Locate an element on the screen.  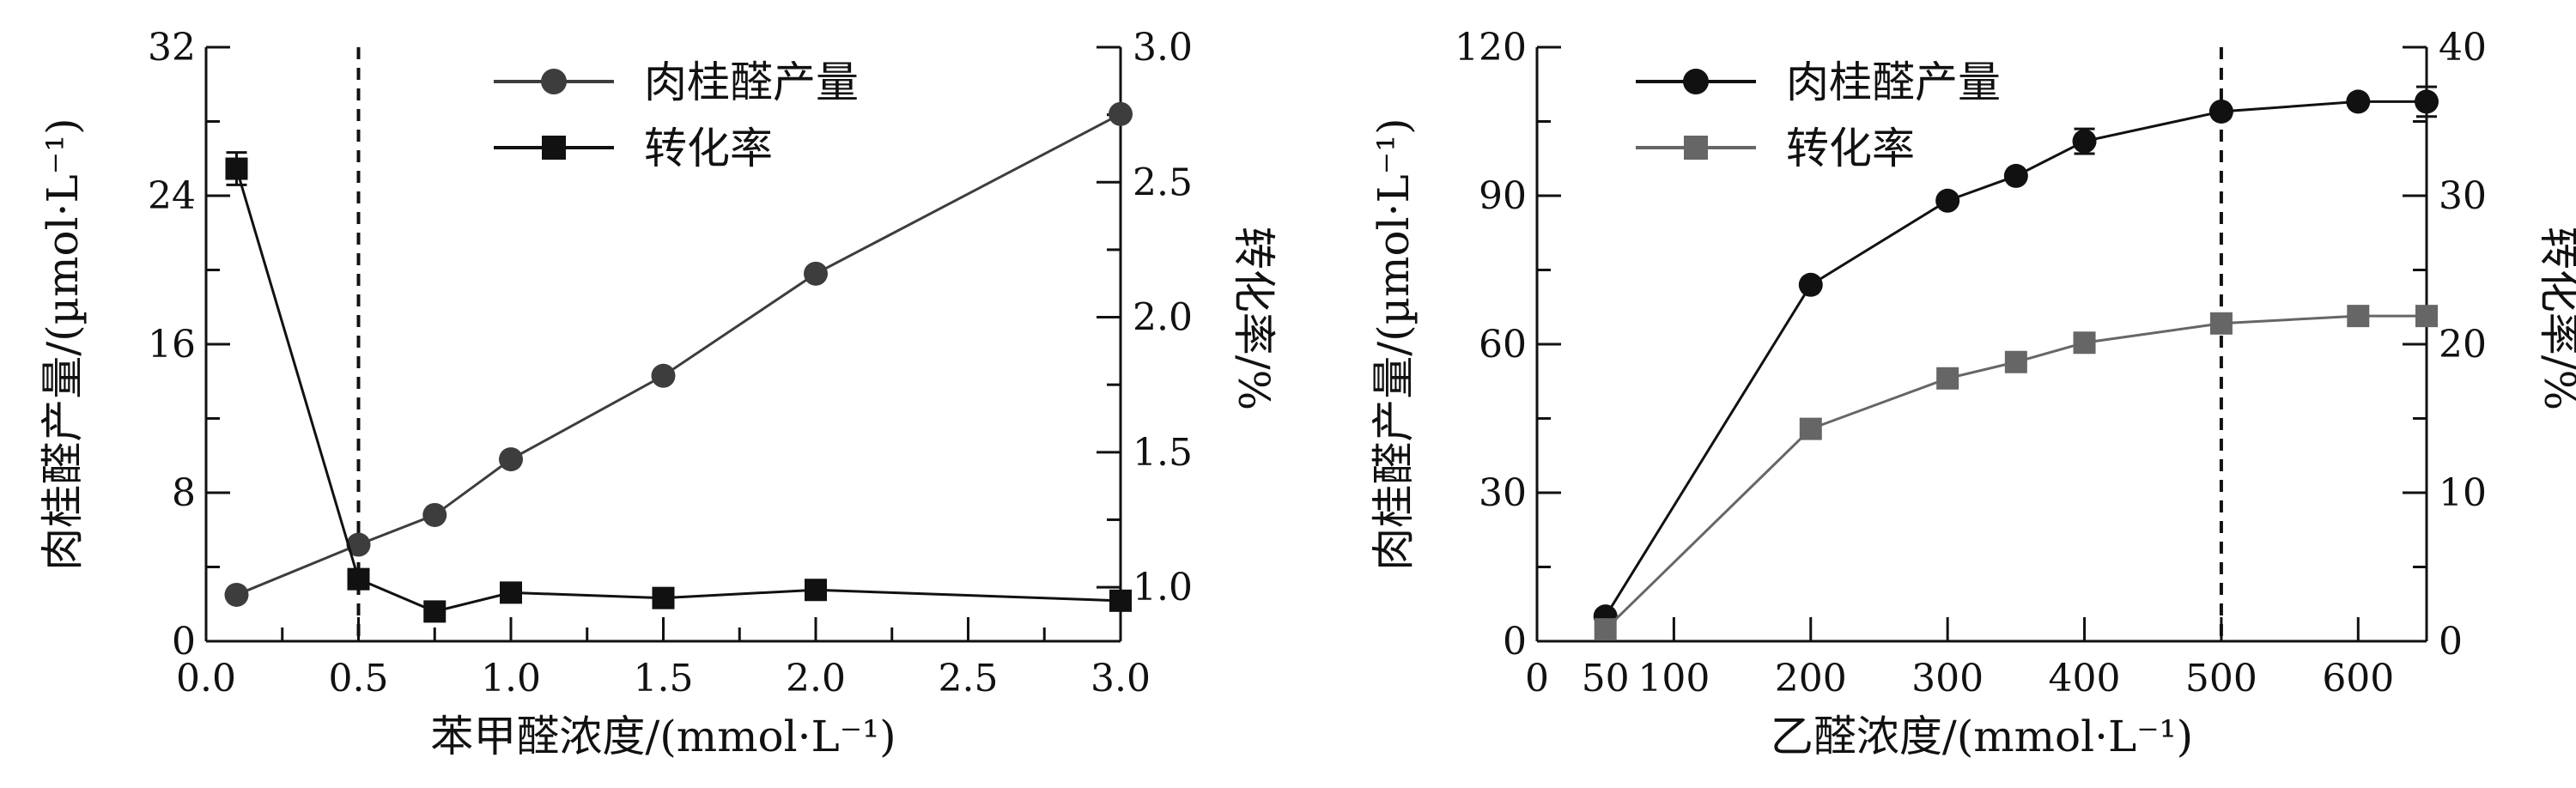
x-axis-label: 苯甲醛浓度/(mmol·L⁻¹) is located at coordinates (663, 737).